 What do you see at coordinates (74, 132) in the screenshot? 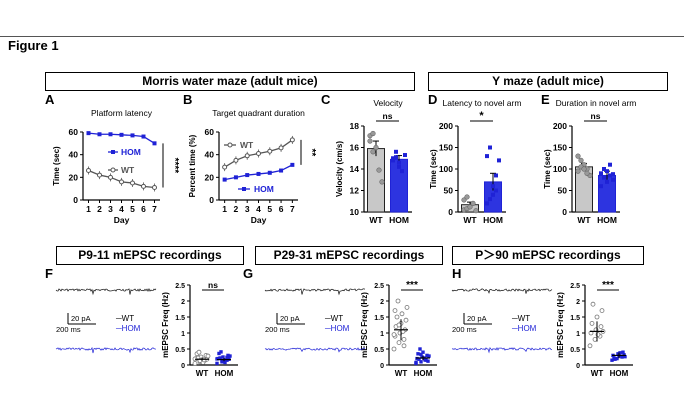
I see `chart-a-ytick-label-3: 60` at bounding box center [74, 132].